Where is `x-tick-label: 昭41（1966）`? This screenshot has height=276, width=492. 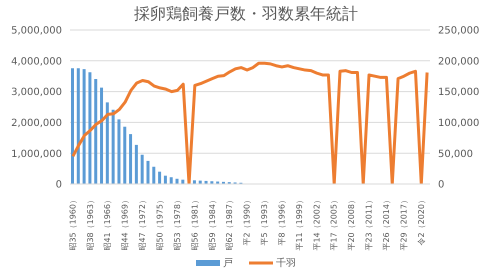 x-tick-label: 昭41（1966） is located at coordinates (107, 223).